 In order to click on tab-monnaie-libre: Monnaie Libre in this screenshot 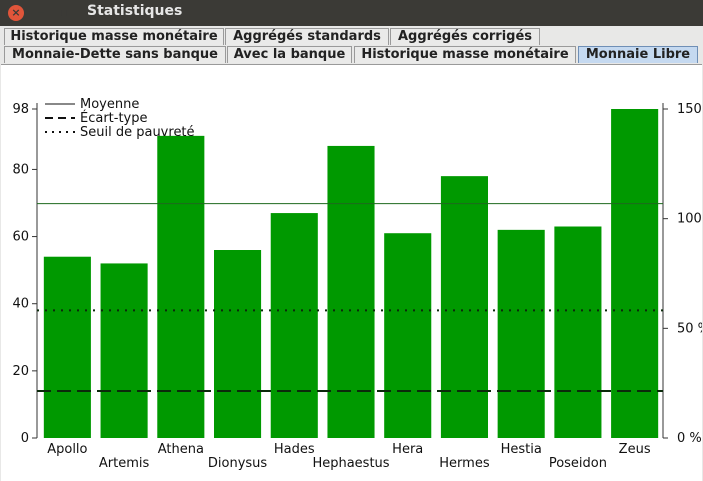, I will do `click(638, 54)`.